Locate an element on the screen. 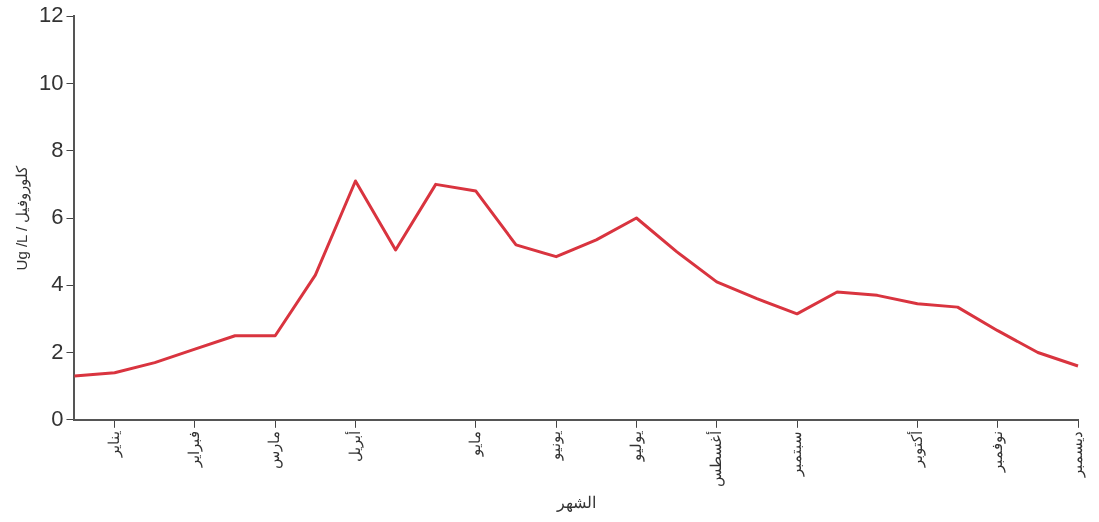  x-axis-title: الشهر is located at coordinates (575, 502).